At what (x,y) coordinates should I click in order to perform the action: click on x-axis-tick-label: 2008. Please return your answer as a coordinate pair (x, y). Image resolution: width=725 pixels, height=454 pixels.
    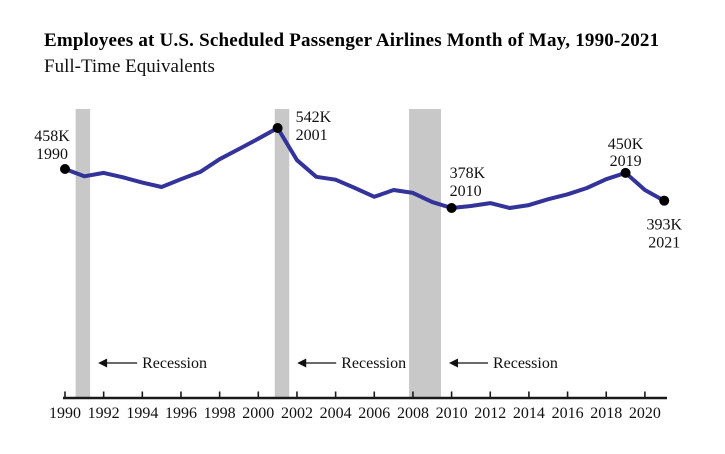
    Looking at the image, I should click on (413, 413).